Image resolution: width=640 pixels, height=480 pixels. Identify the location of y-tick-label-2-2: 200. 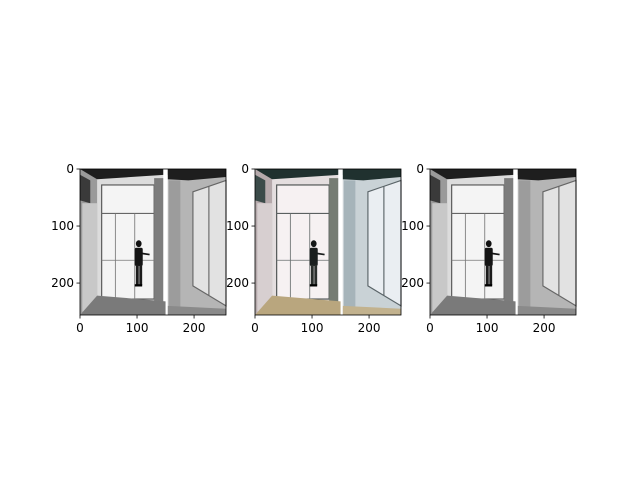
(237, 283).